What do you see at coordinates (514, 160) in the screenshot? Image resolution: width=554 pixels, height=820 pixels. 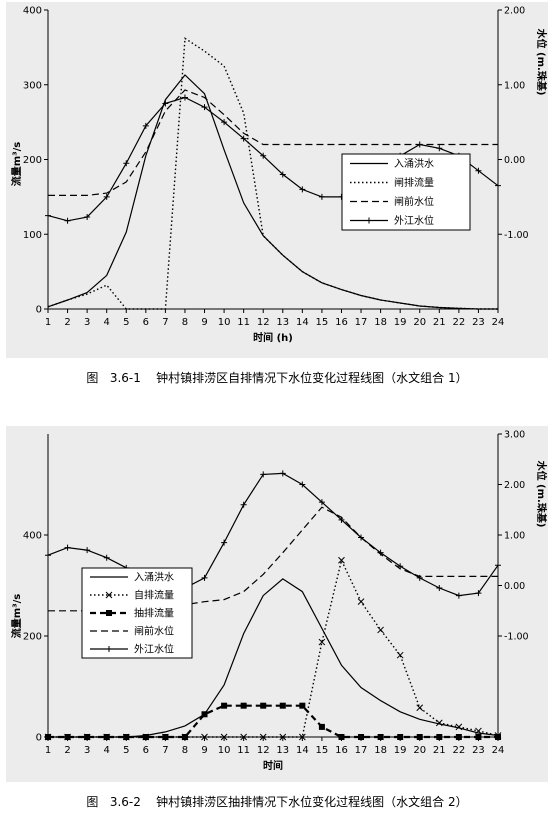 I see `right-tick-label: 0.00` at bounding box center [514, 160].